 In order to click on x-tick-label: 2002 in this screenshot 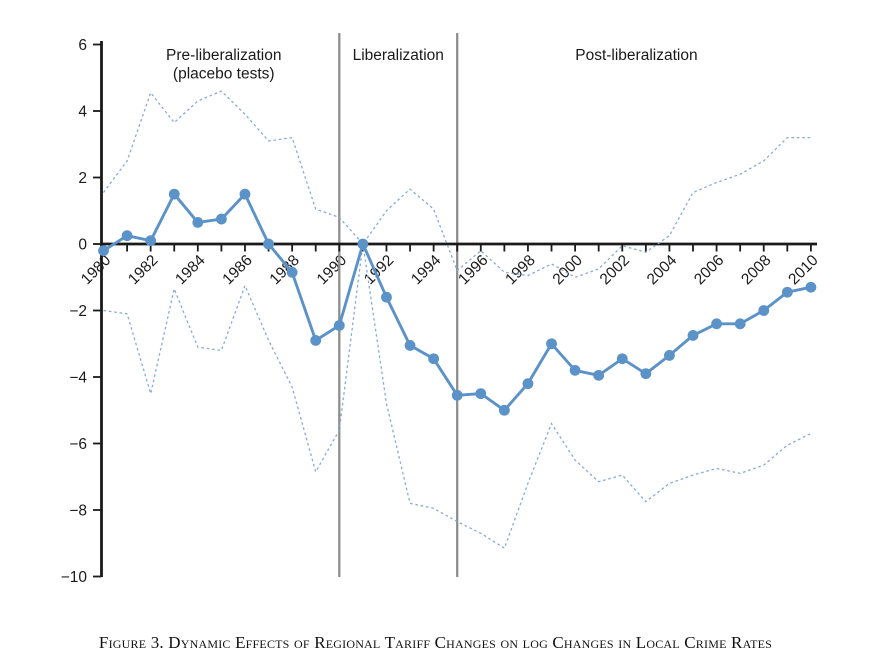, I will do `click(615, 270)`.